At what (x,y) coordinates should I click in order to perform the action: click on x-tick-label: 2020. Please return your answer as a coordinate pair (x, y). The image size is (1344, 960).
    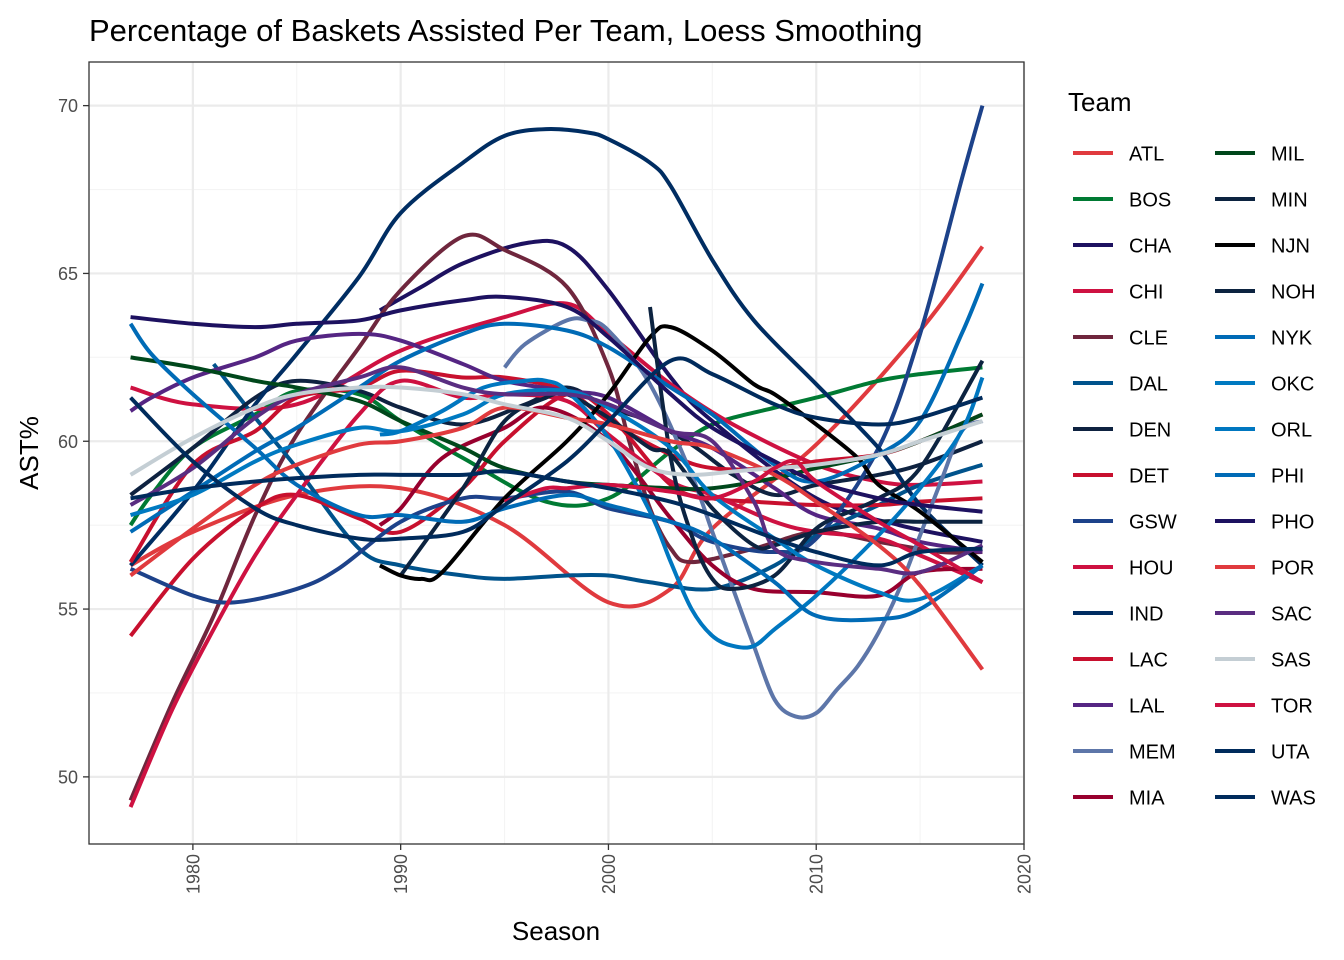
    Looking at the image, I should click on (1025, 874).